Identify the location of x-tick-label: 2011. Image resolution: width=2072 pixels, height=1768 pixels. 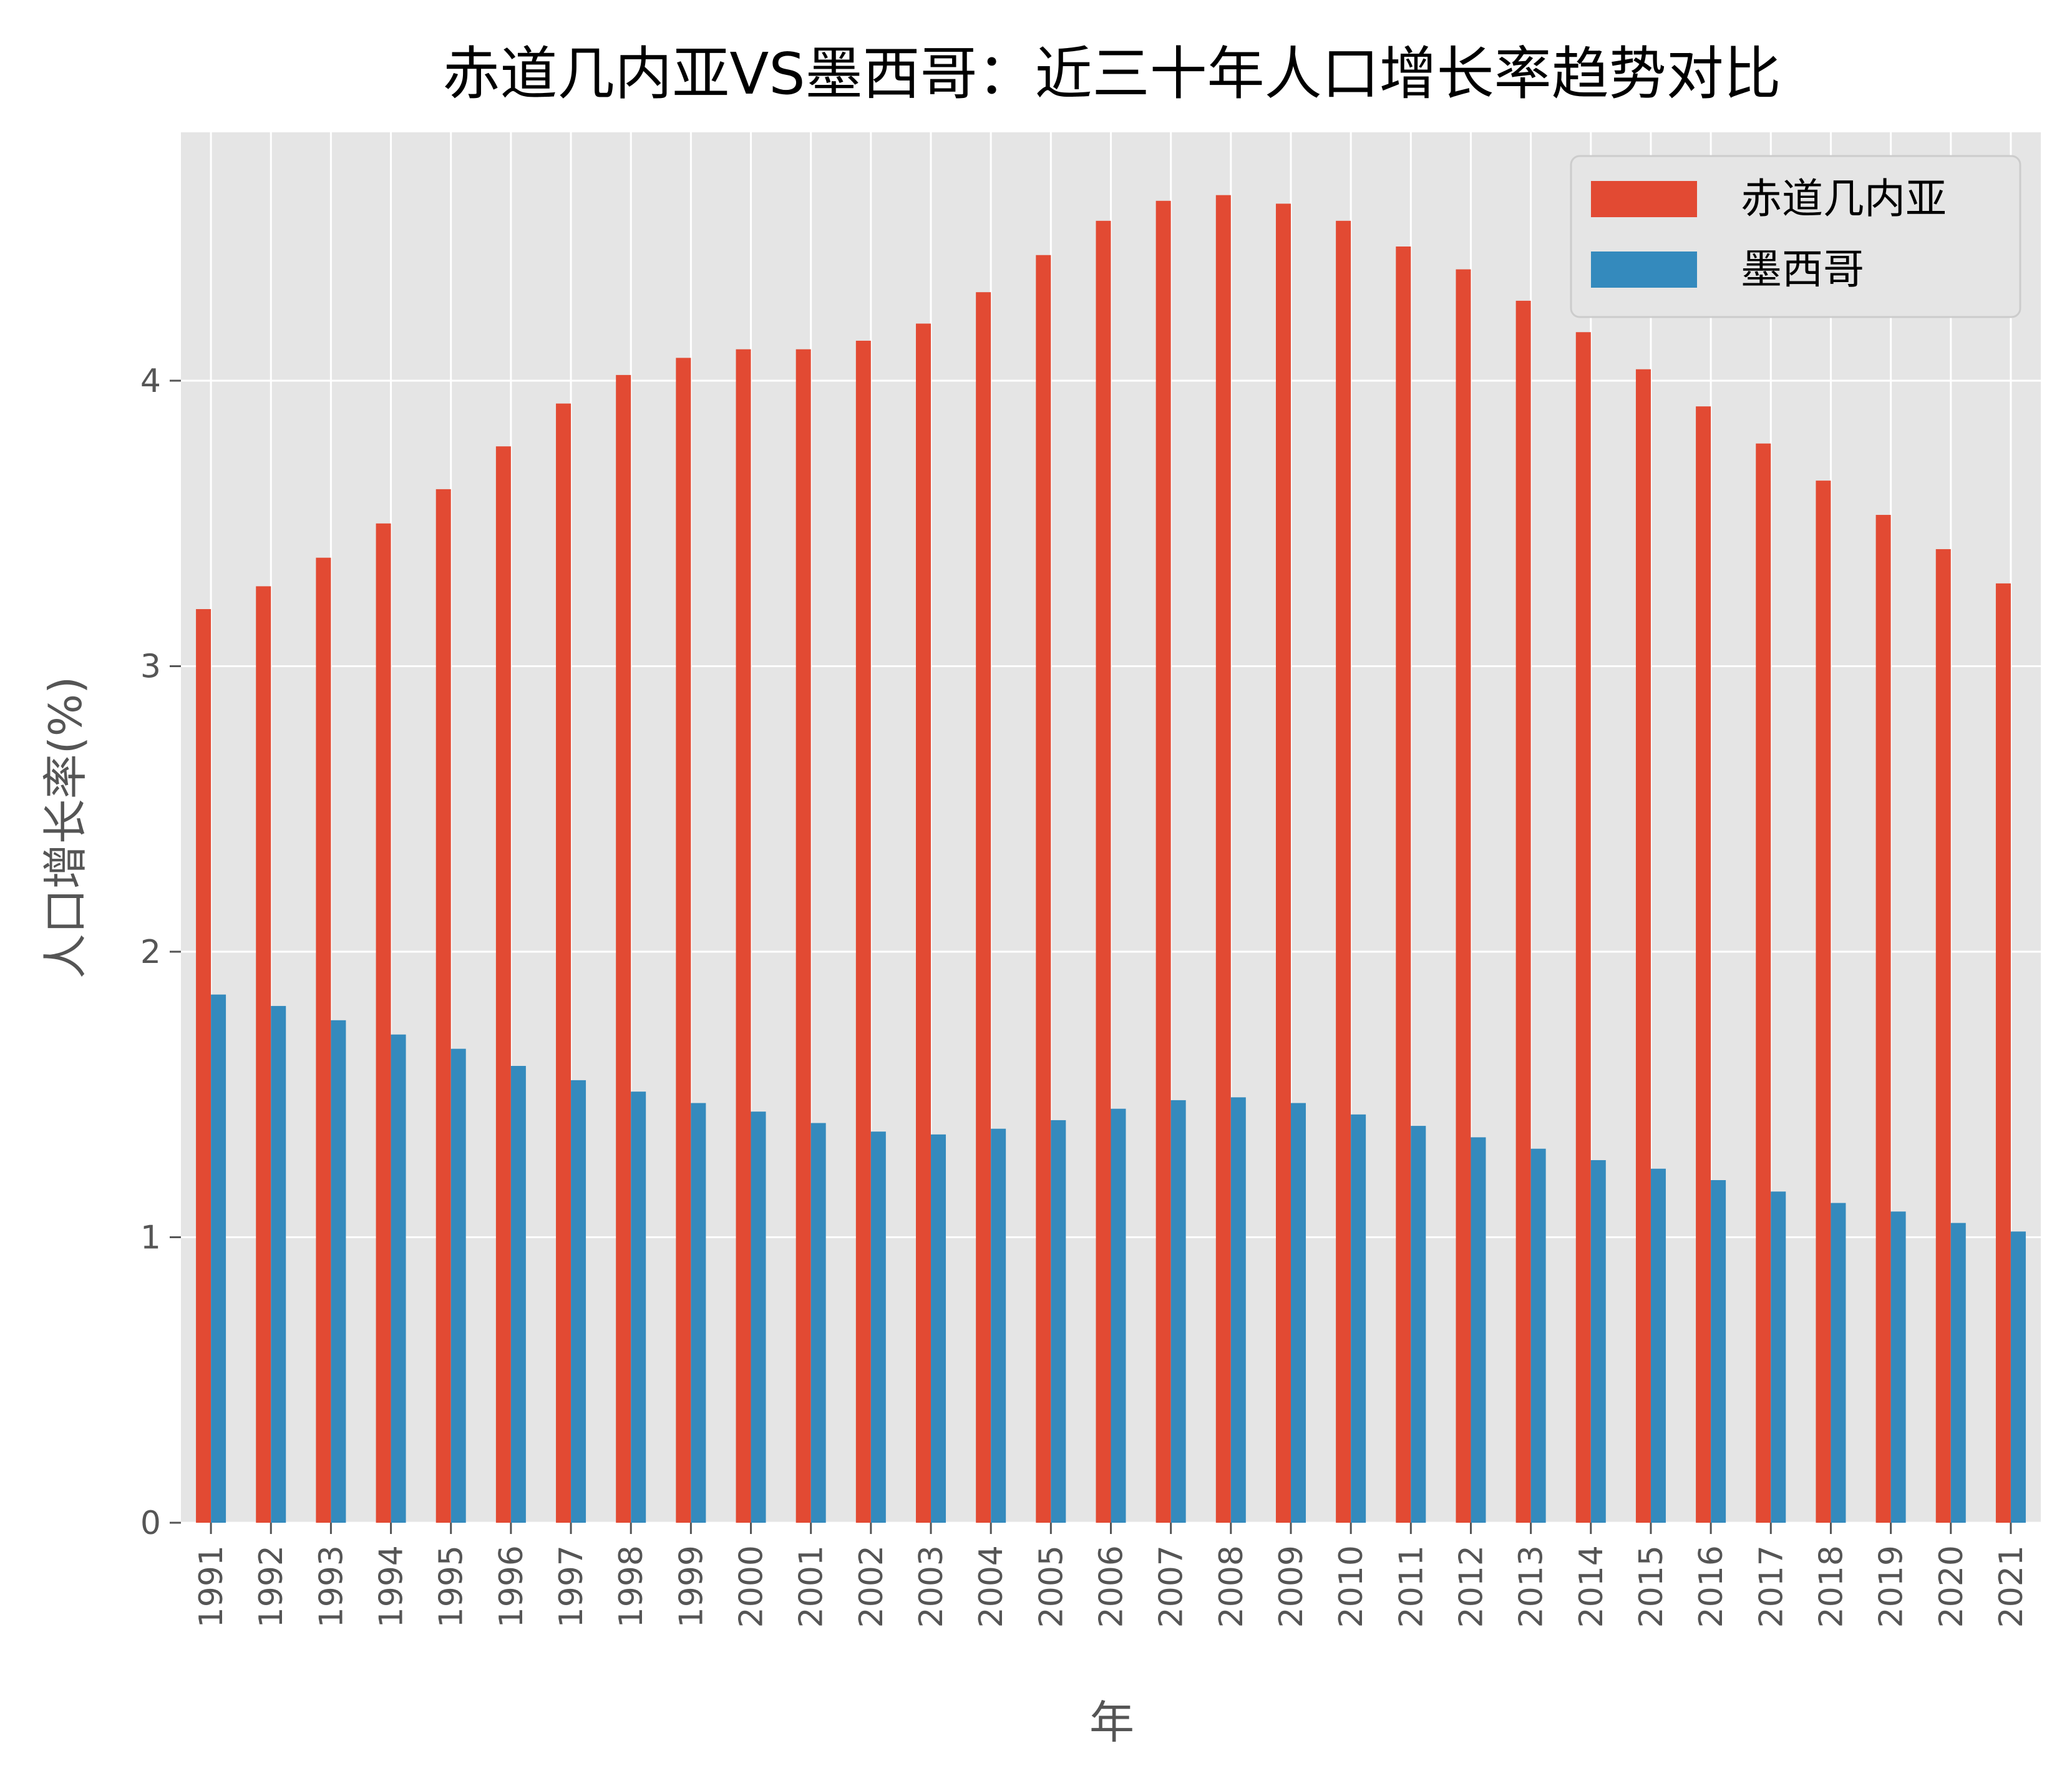
(1411, 1587).